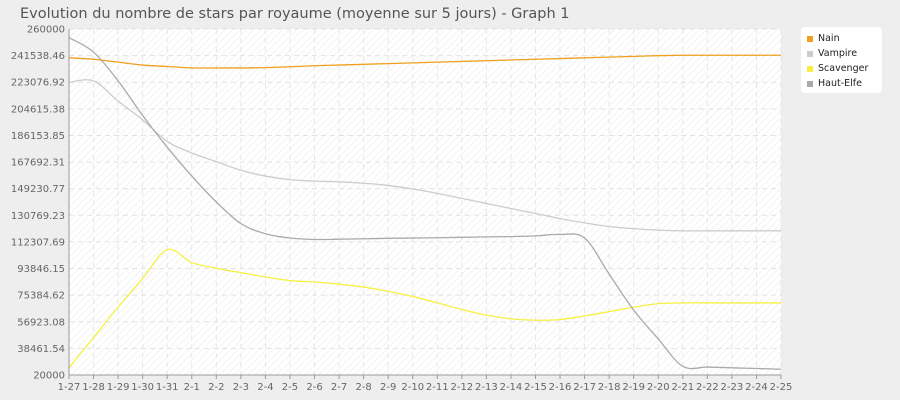 Image resolution: width=900 pixels, height=400 pixels. Describe the element at coordinates (732, 387) in the screenshot. I see `x-tick-label: 2-23` at that location.